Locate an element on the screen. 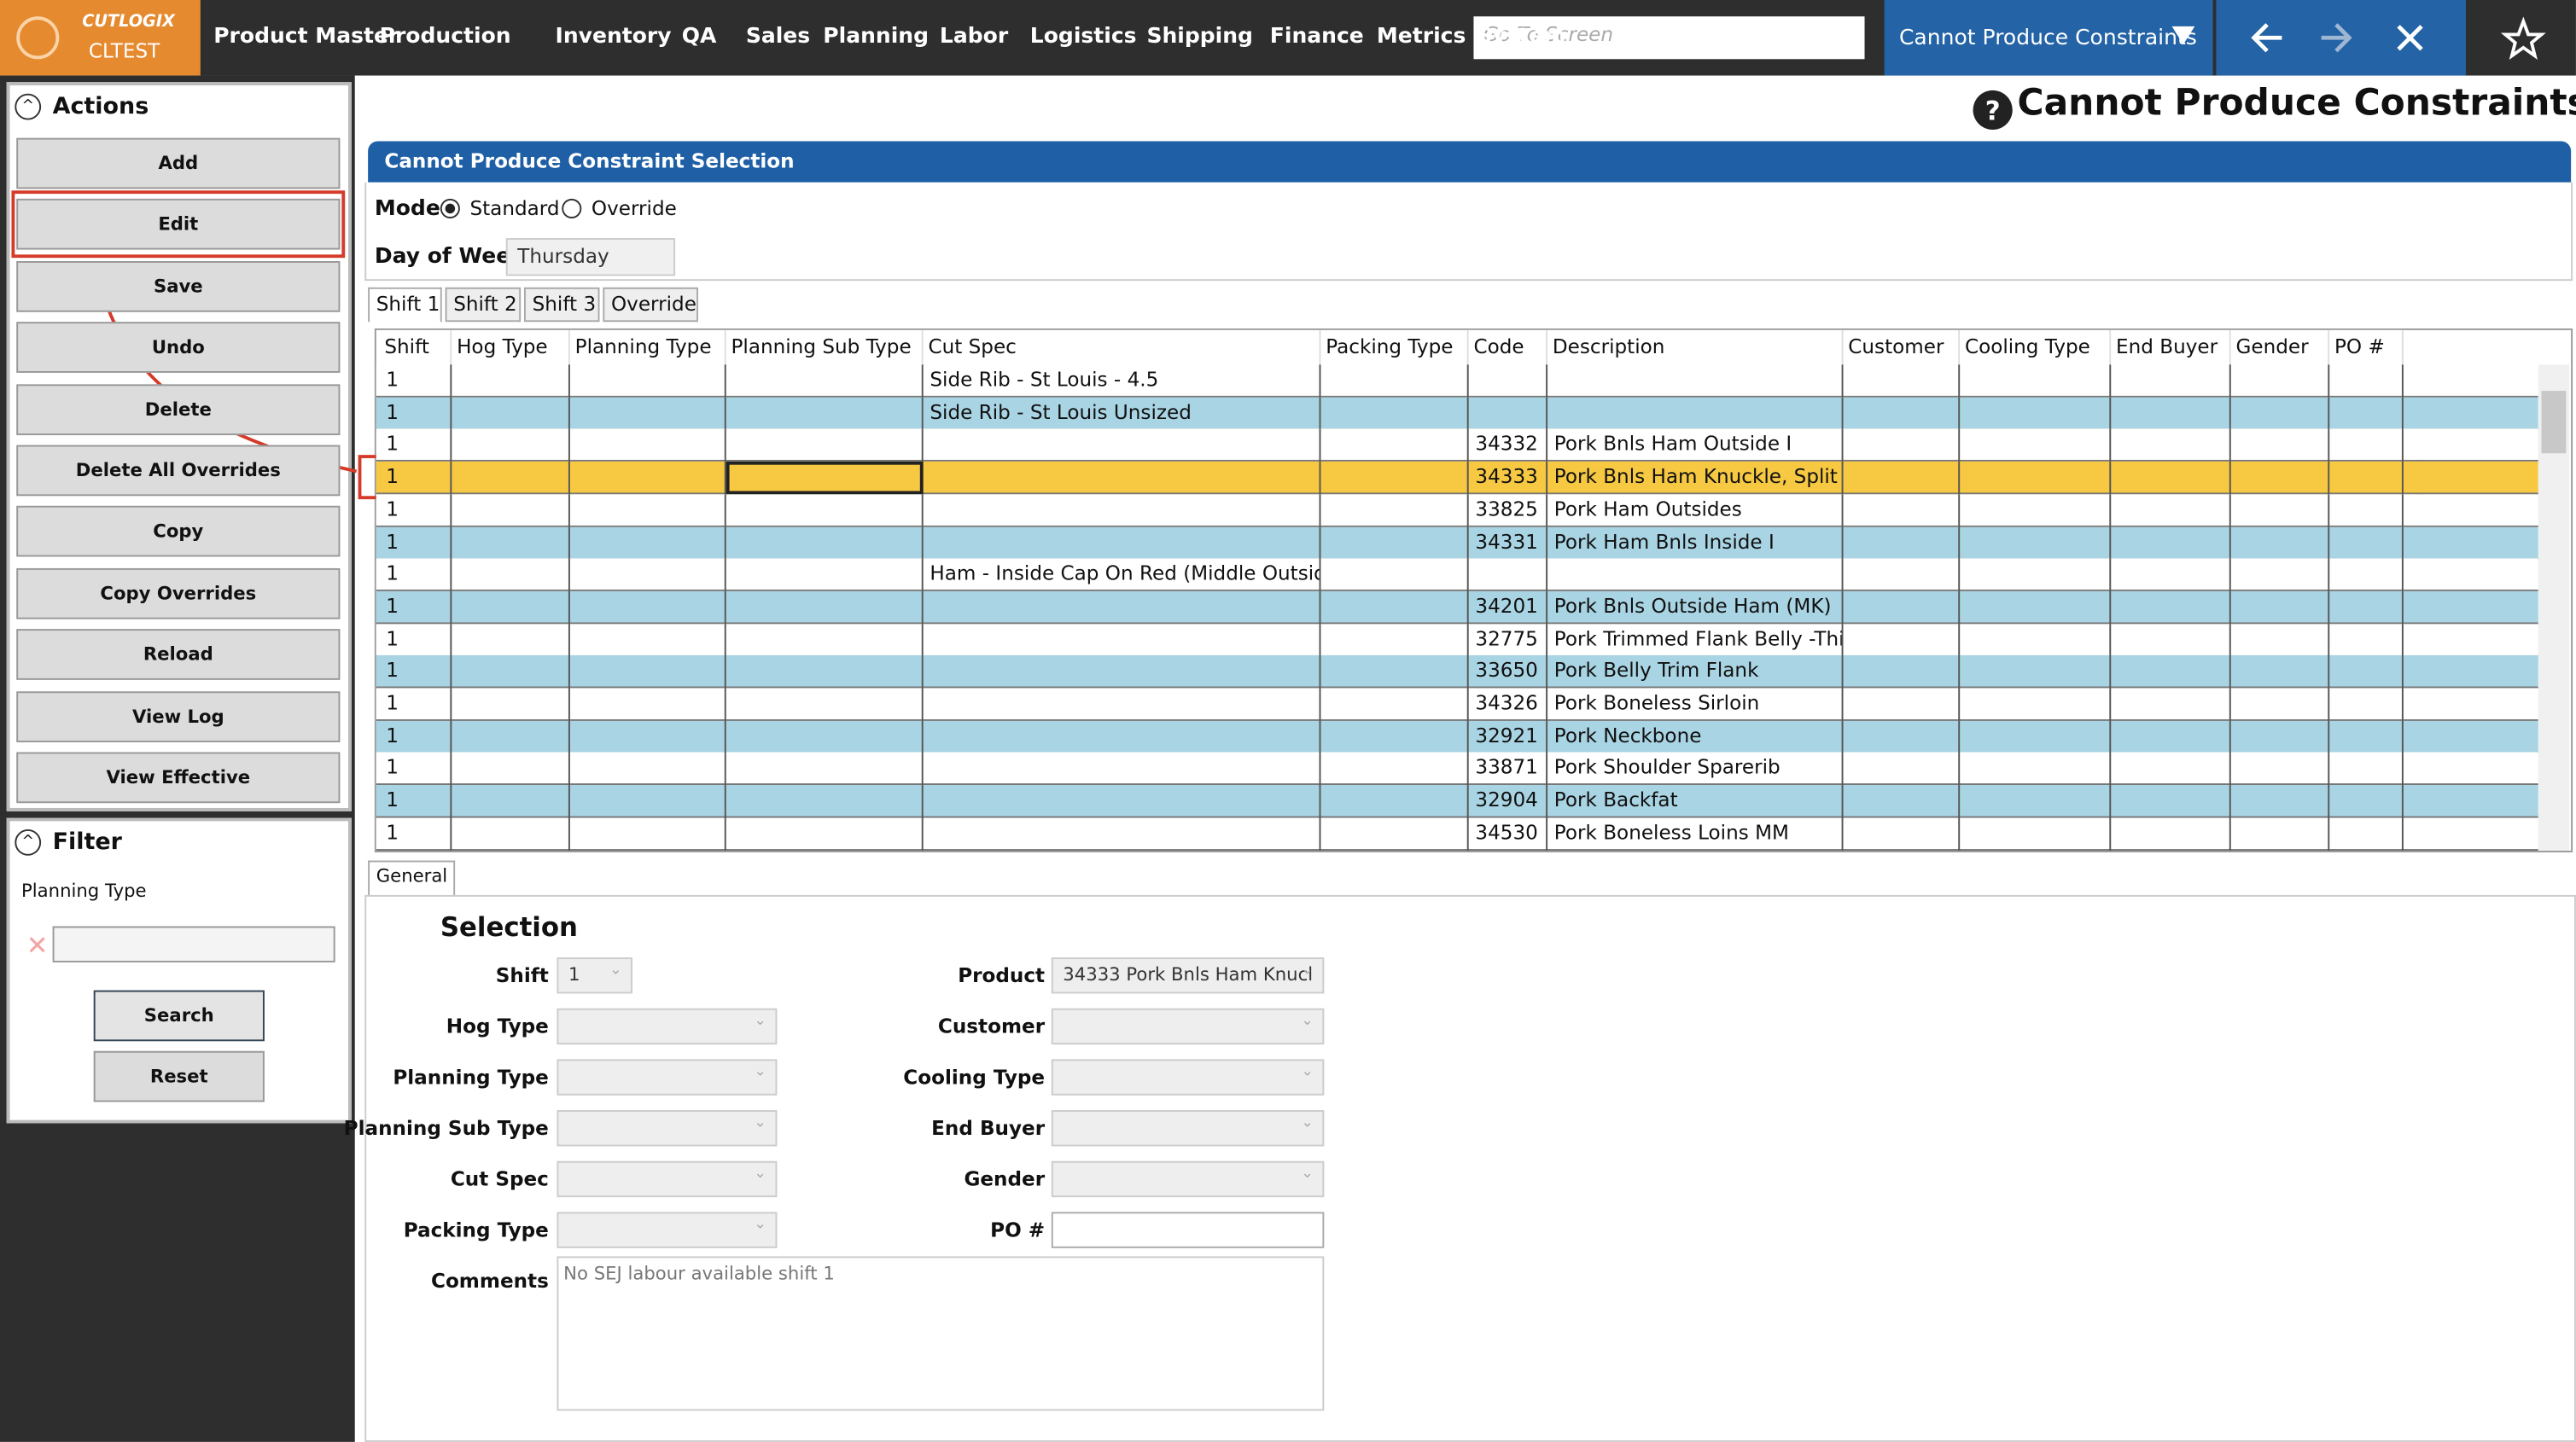 This screenshot has width=2576, height=1442. reset-button: Reset is located at coordinates (179, 1076).